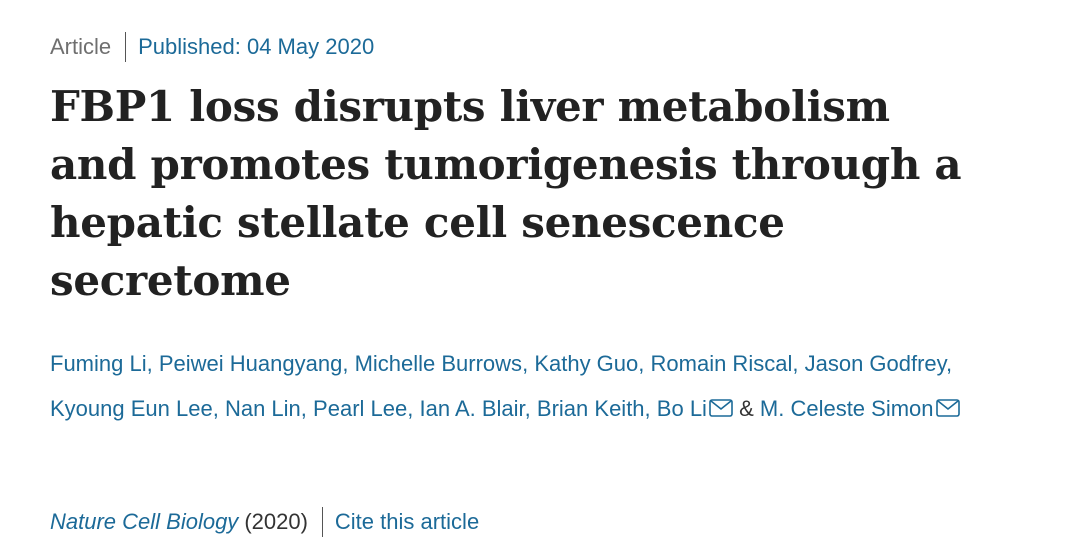 Image resolution: width=1080 pixels, height=548 pixels. Describe the element at coordinates (681, 408) in the screenshot. I see `author-name: Bo Li` at that location.